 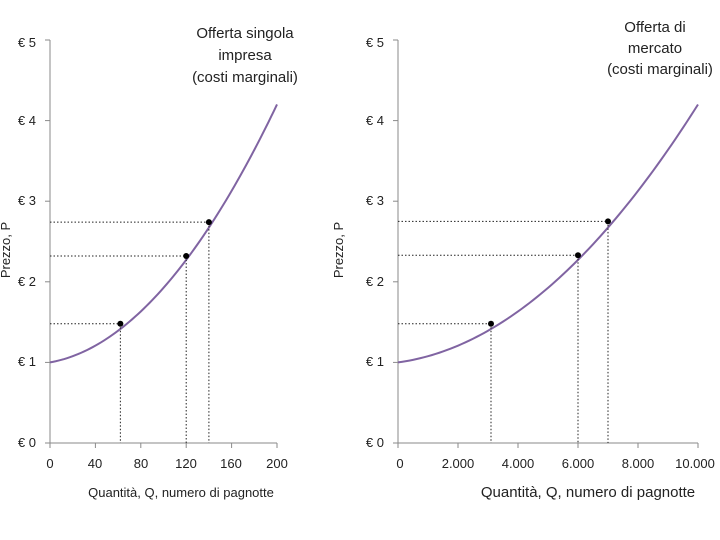 I want to click on curve-annotation-line: Offerta di, so click(x=654, y=27).